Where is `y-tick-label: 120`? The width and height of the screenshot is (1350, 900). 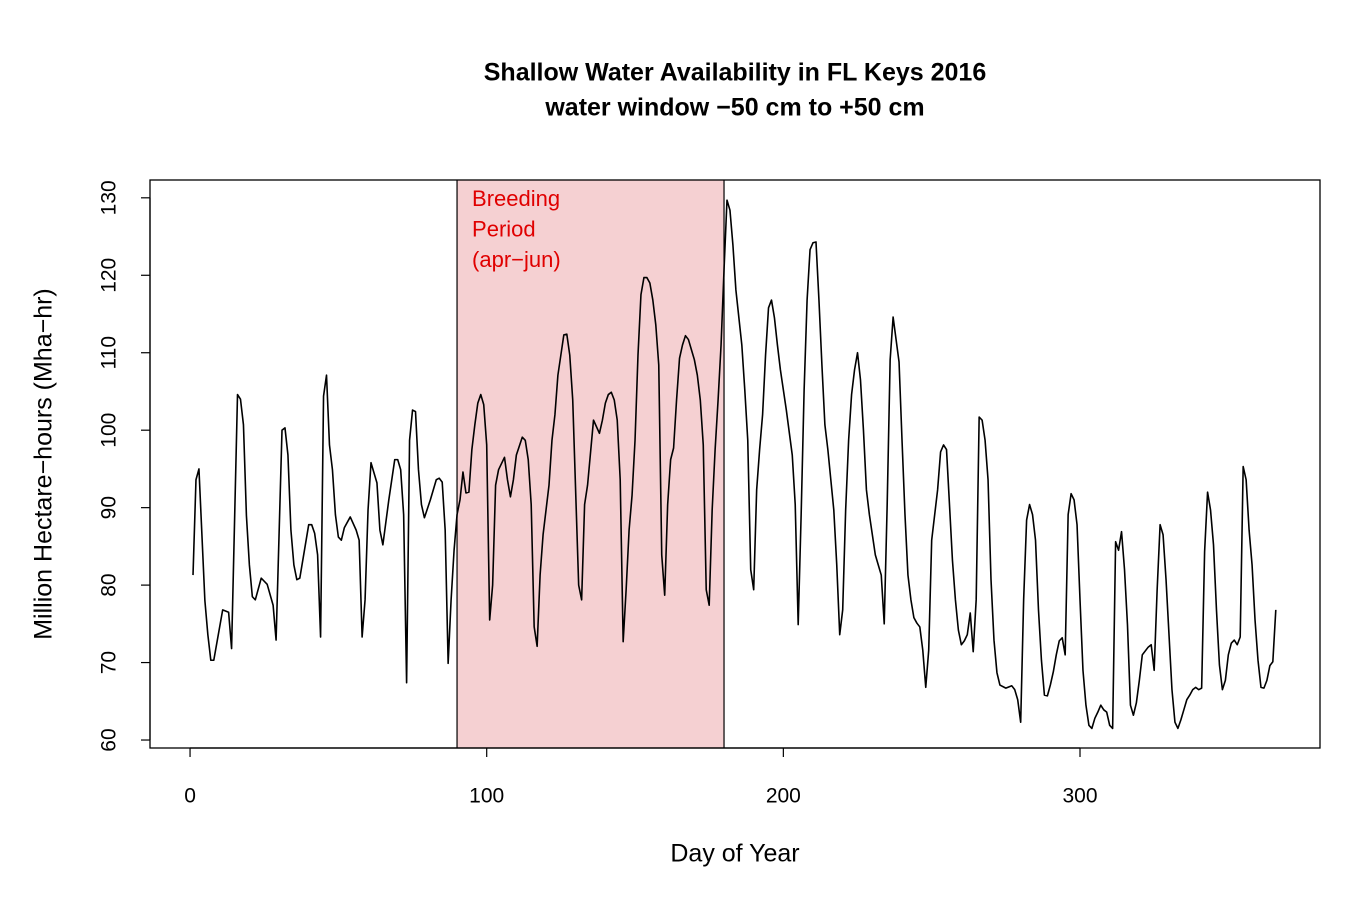
y-tick-label: 120 is located at coordinates (109, 275).